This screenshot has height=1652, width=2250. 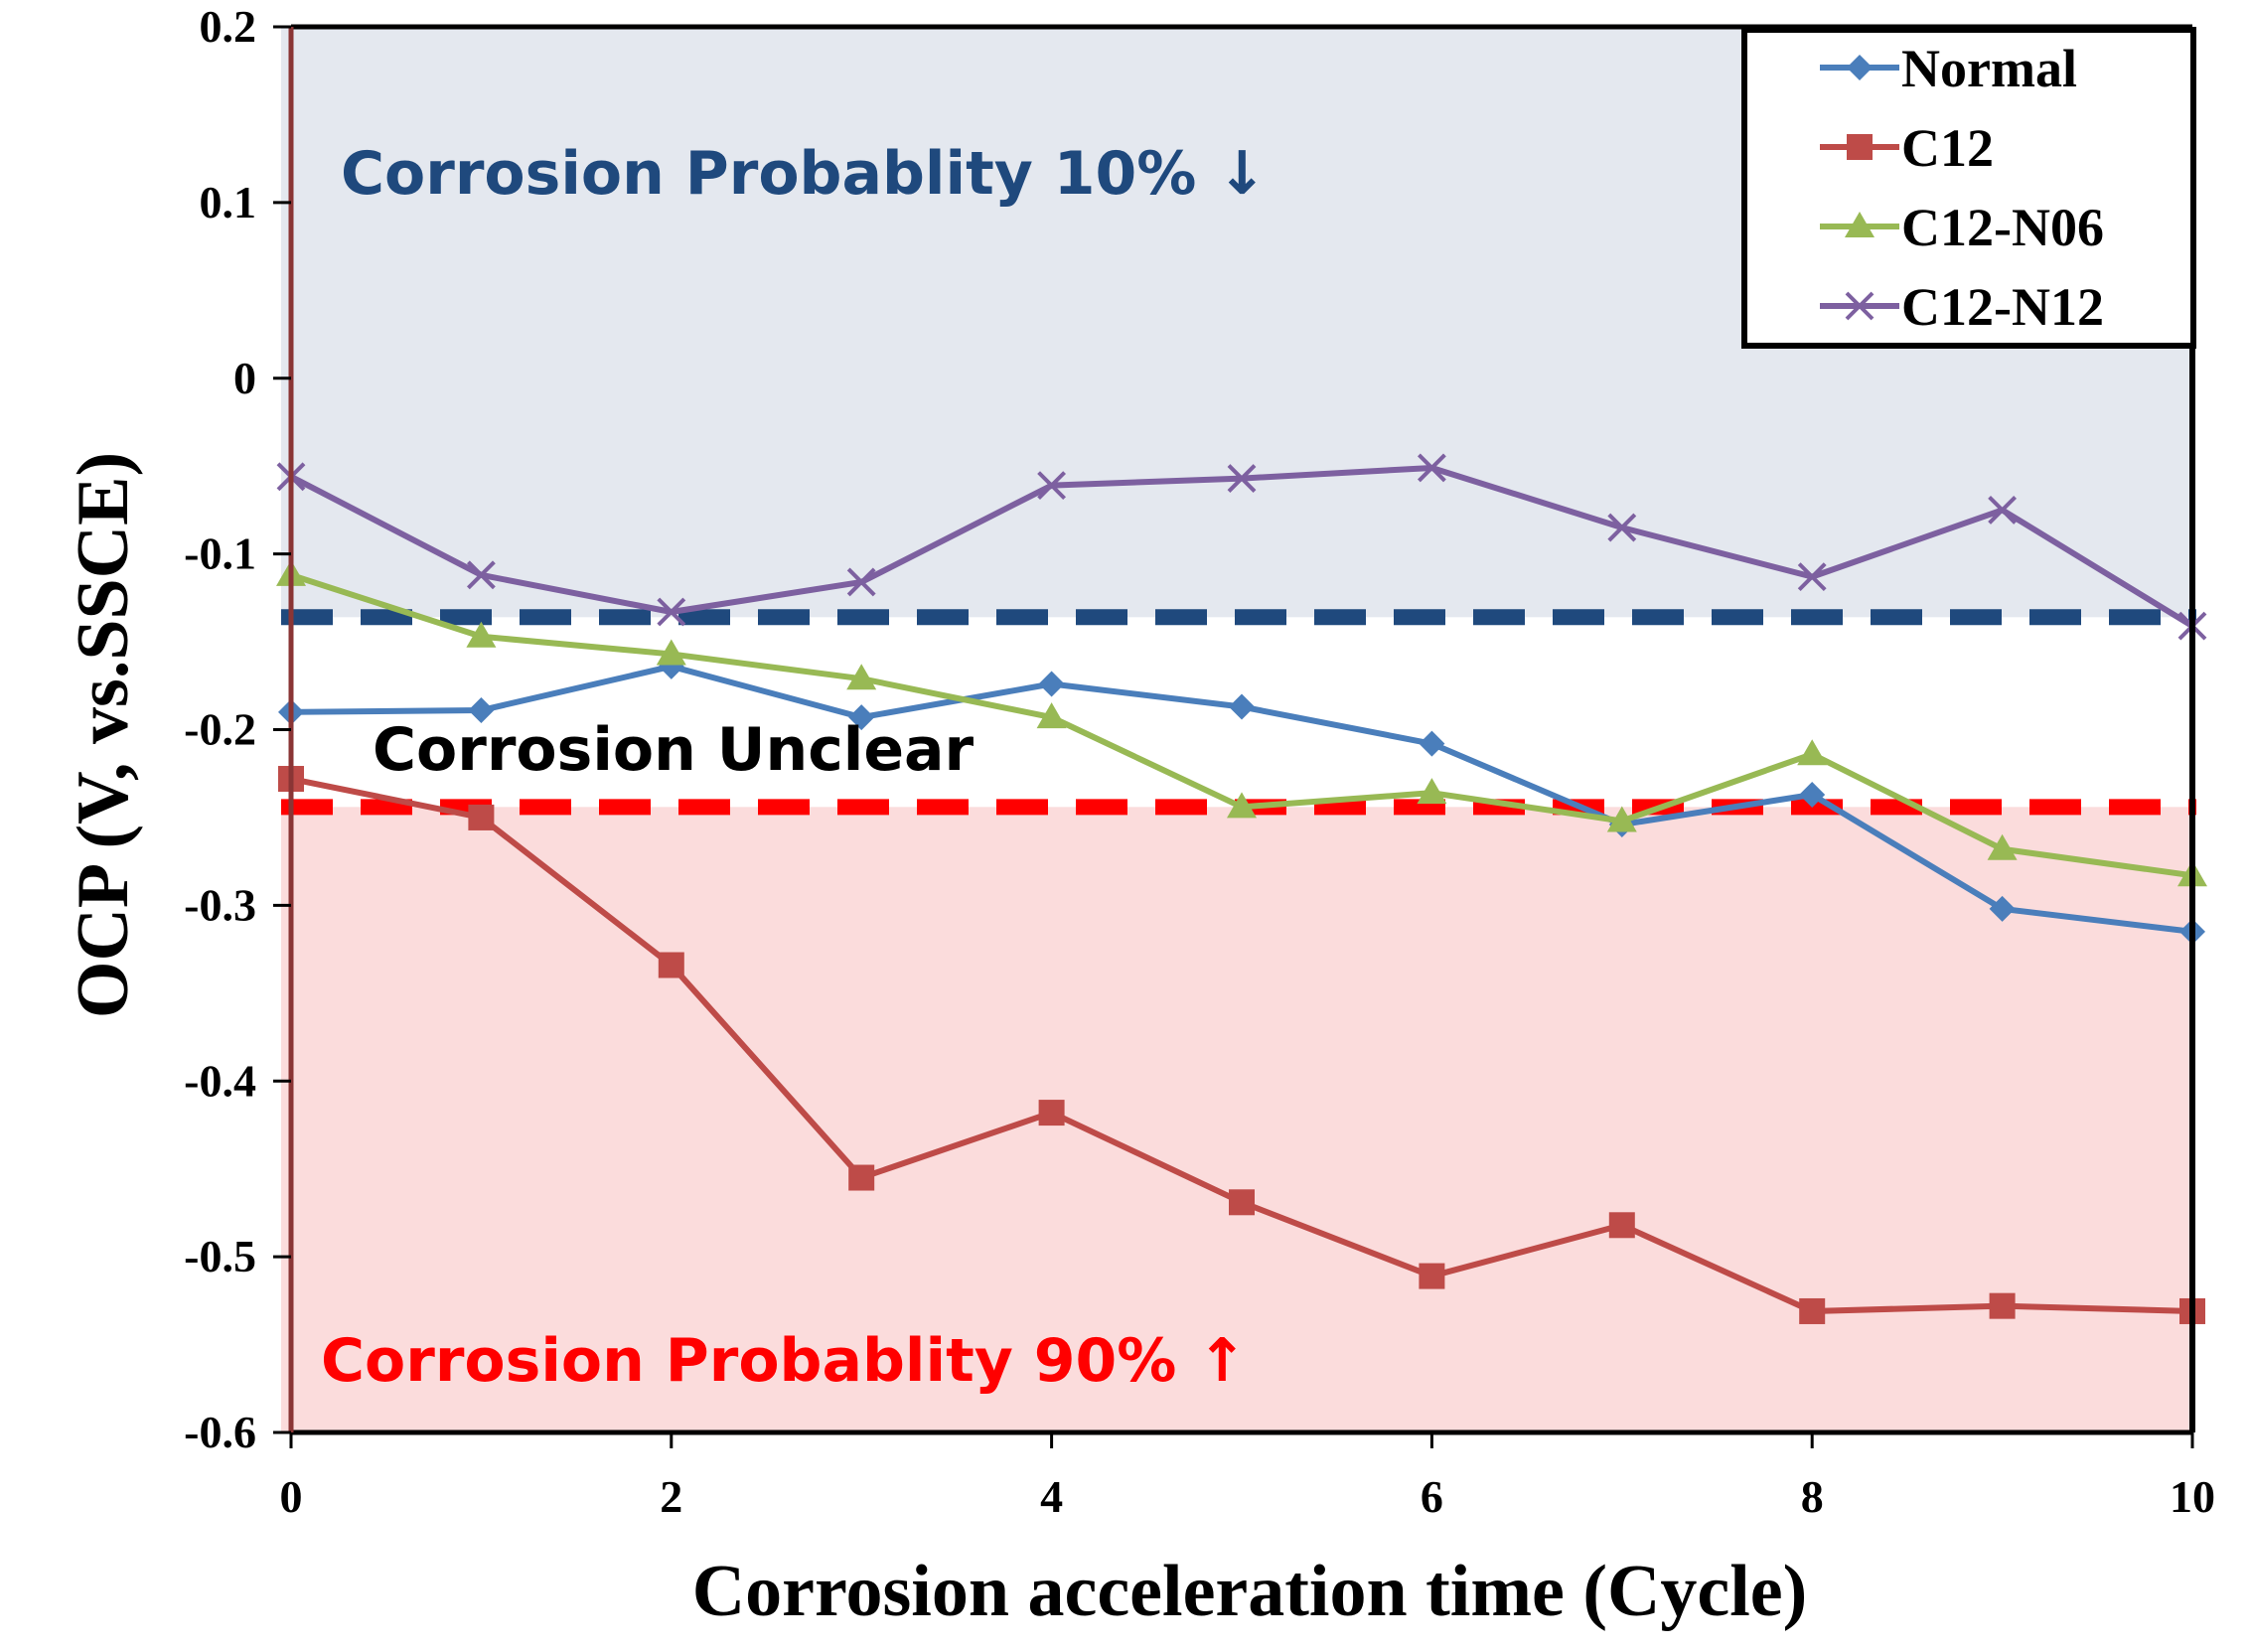 I want to click on point-c12-n12-5-stroke-b, so click(x=1242, y=478).